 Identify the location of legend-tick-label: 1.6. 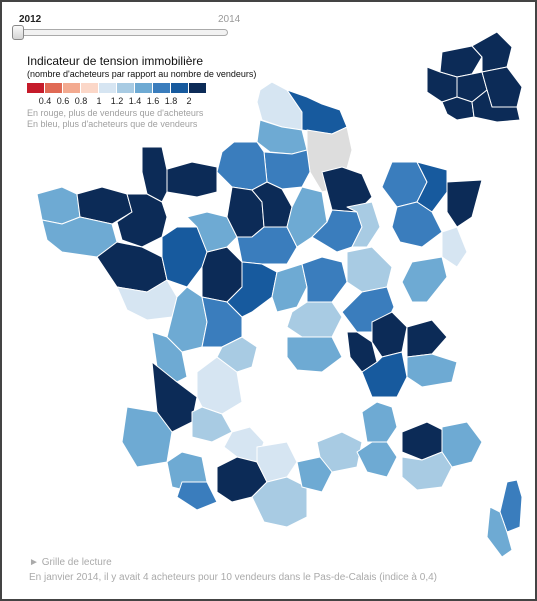
(153, 101).